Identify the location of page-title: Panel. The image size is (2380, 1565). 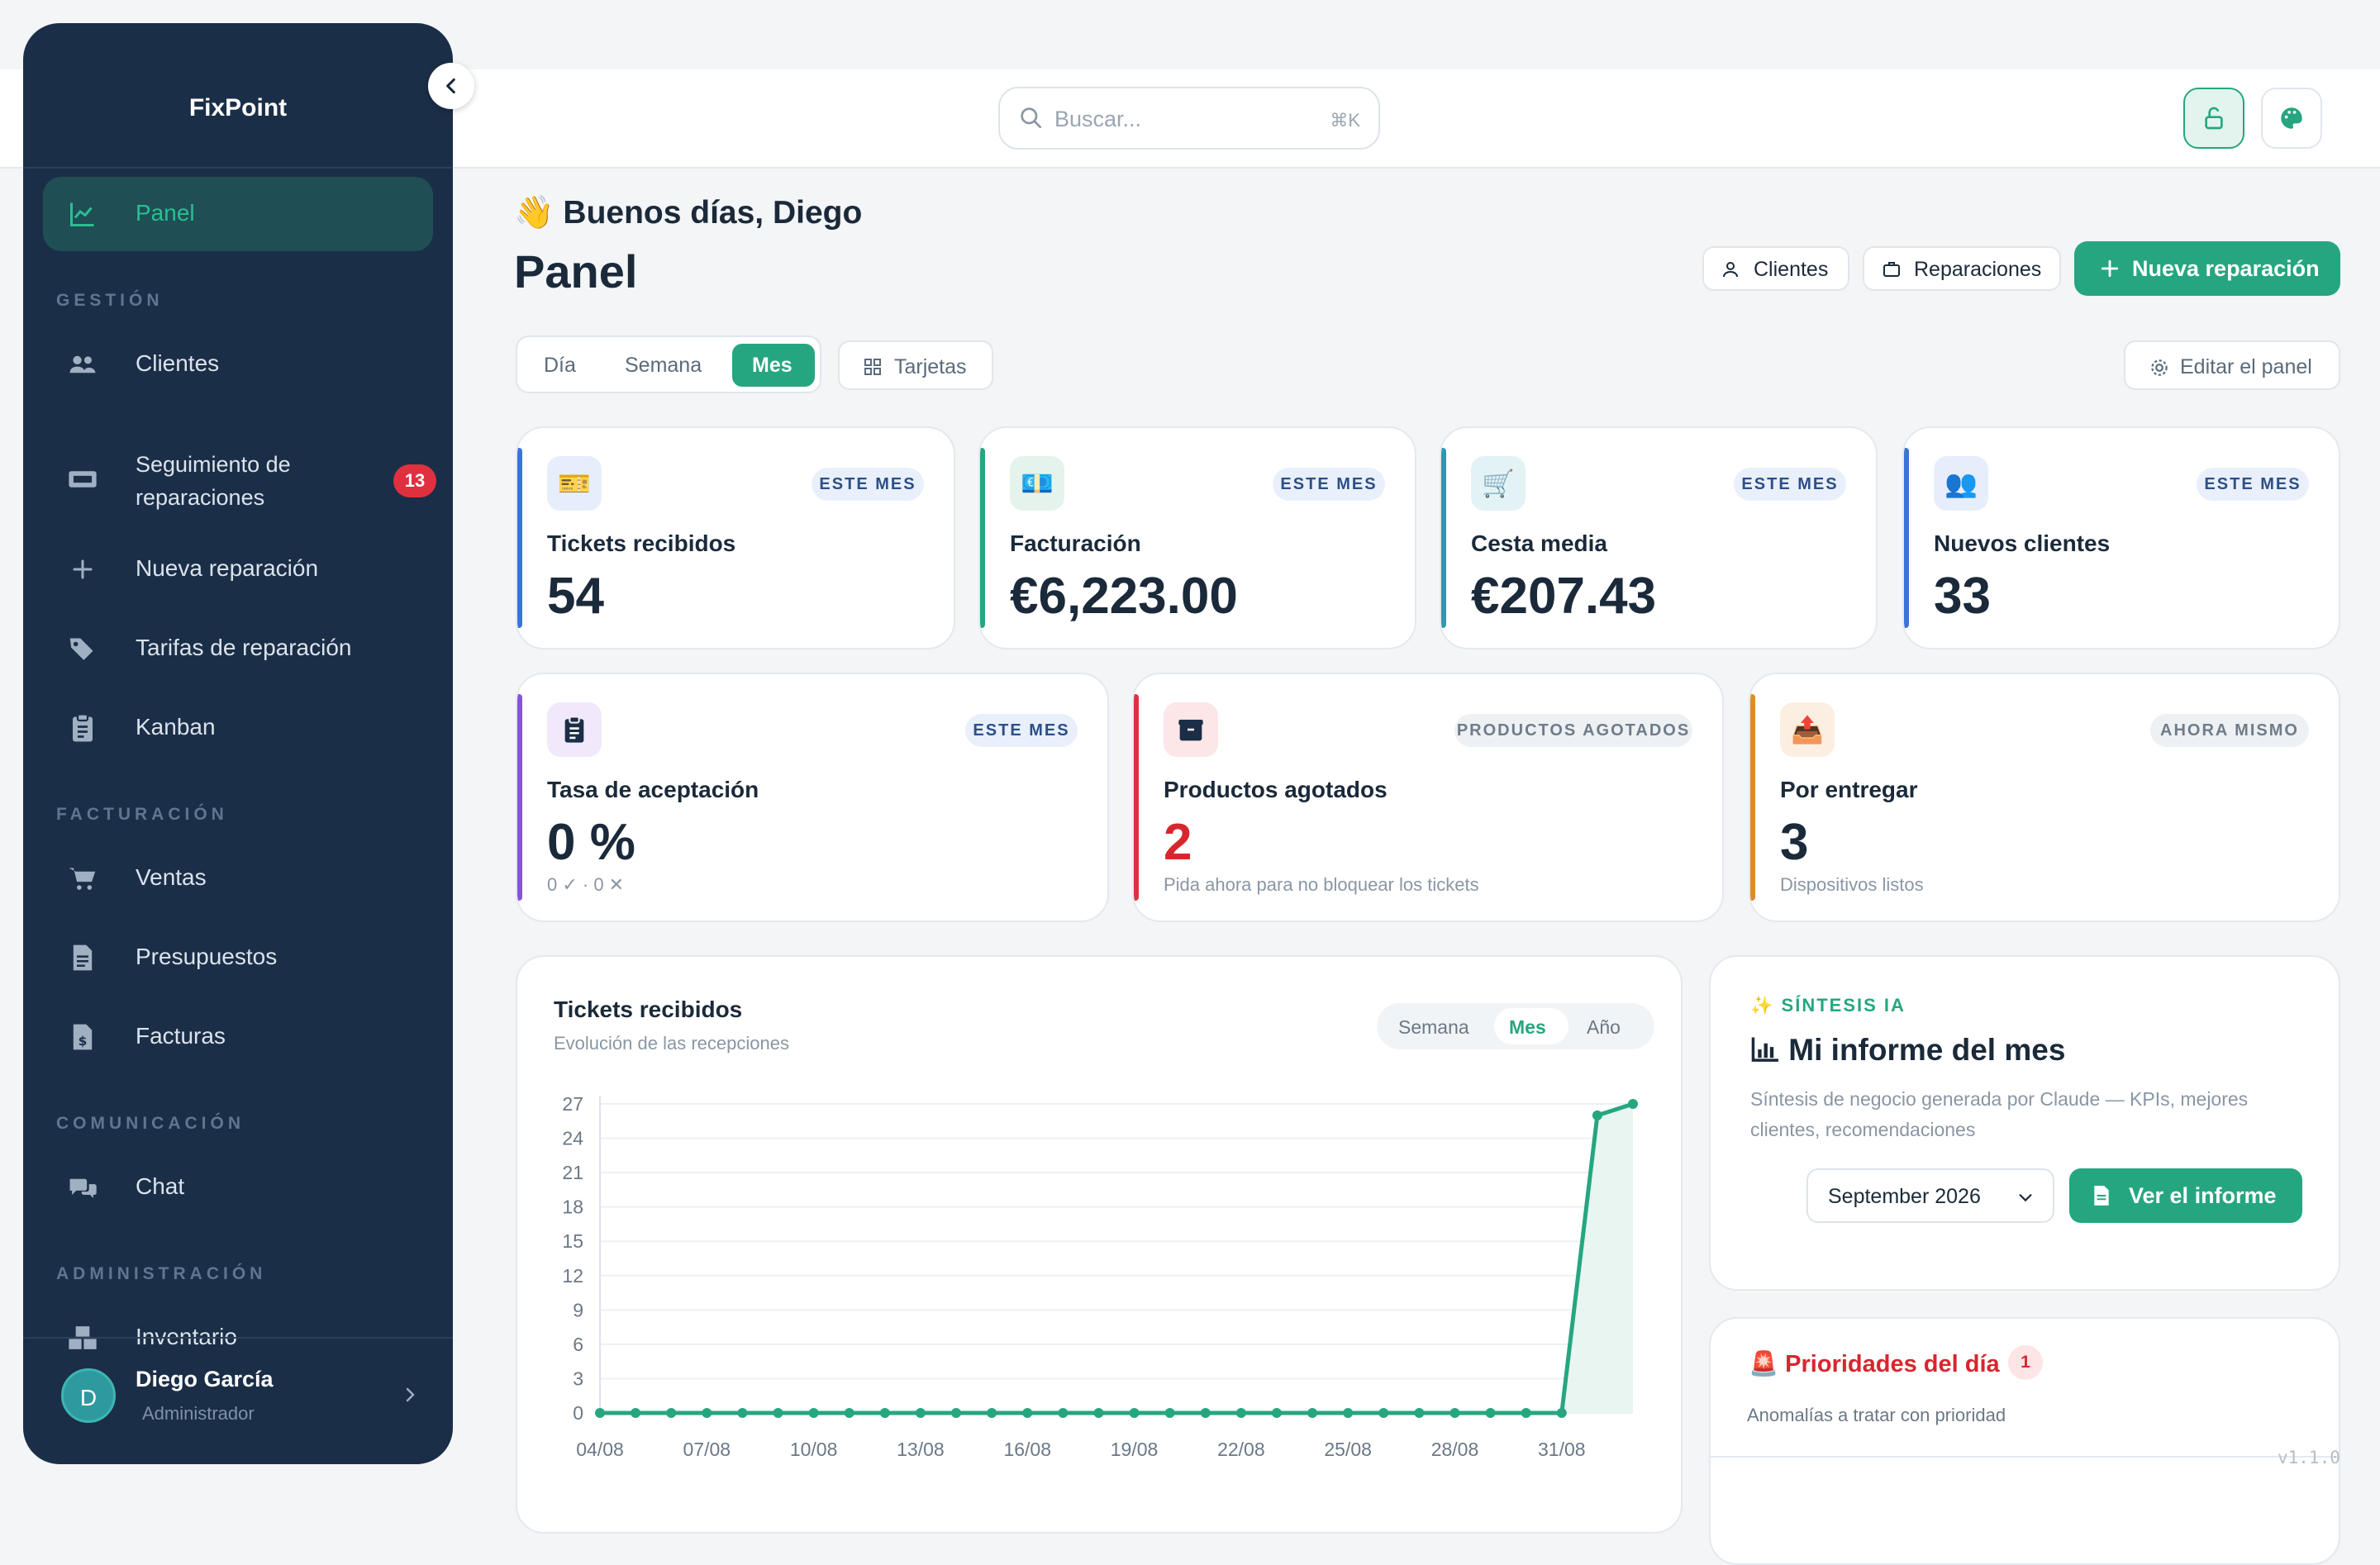
(576, 271).